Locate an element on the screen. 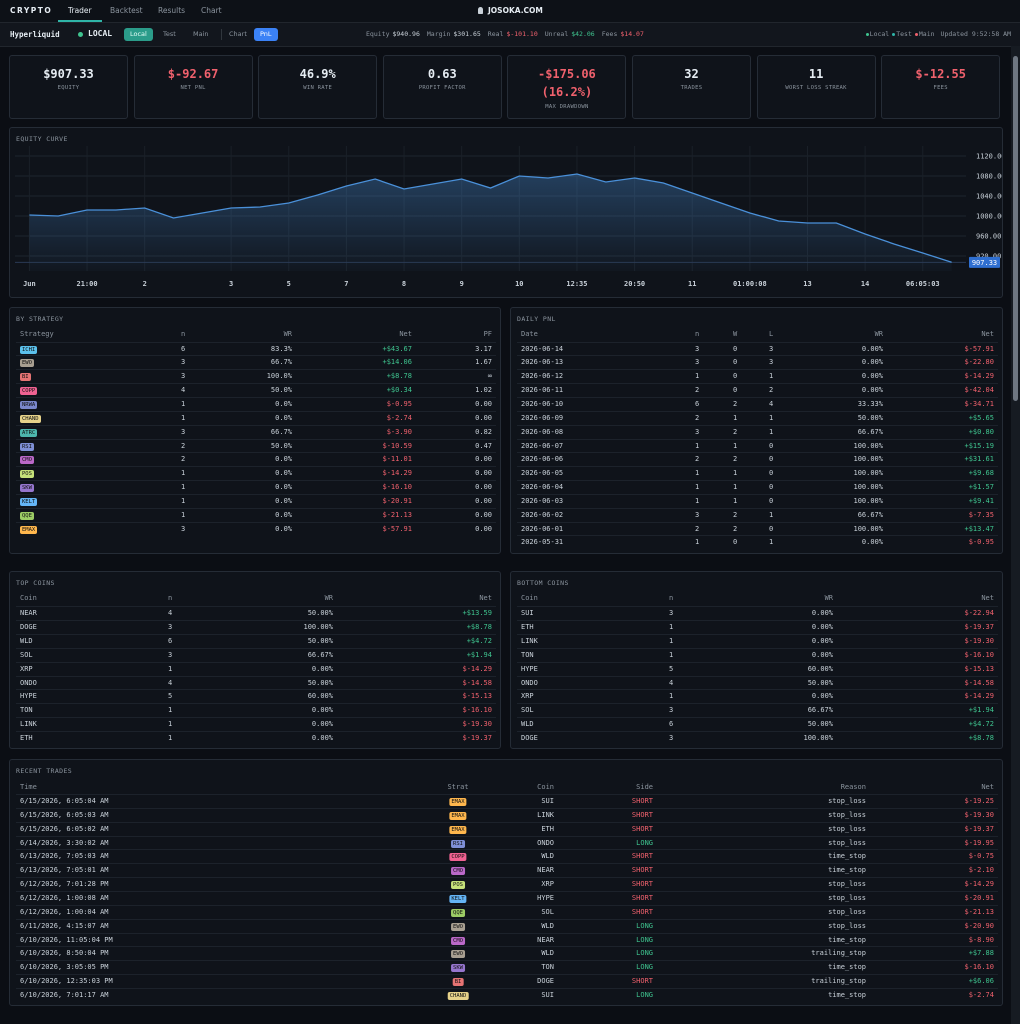  env-button: Main is located at coordinates (201, 34).